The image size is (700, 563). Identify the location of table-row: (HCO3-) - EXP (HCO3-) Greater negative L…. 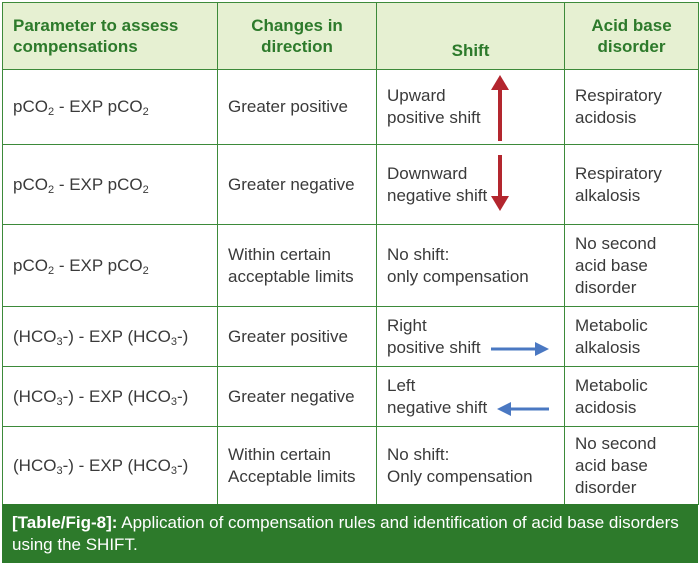
(350, 396).